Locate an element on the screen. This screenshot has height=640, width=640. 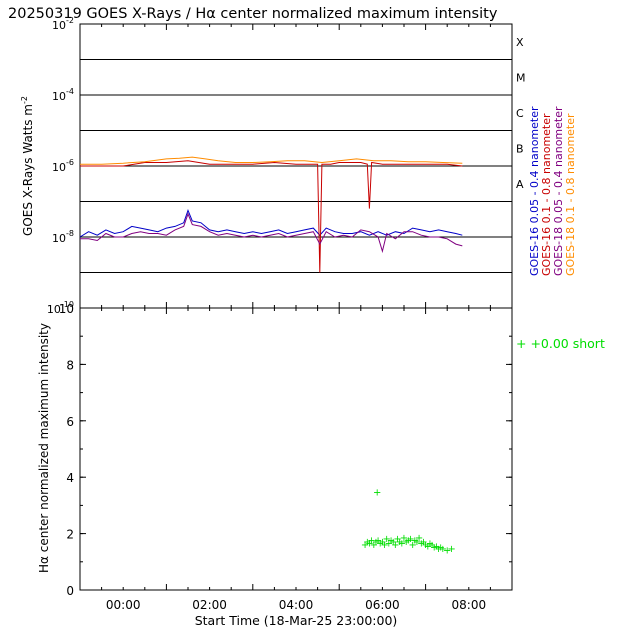
xray-y-tick-label: 10⁻⁴ is located at coordinates (63, 95).